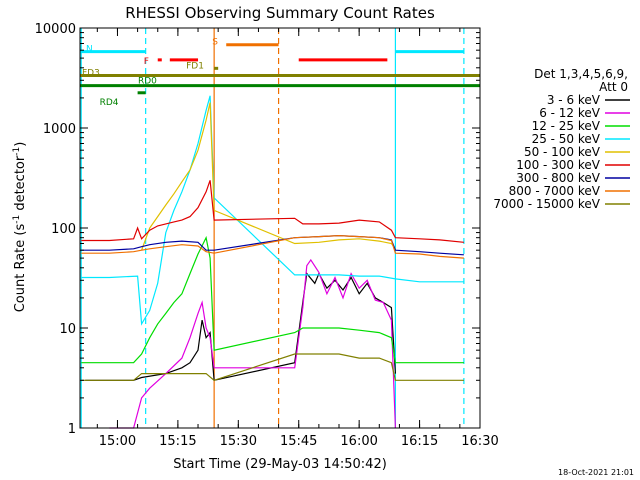 The height and width of the screenshot is (480, 640). I want to click on y-tick-label: 100, so click(63, 229).